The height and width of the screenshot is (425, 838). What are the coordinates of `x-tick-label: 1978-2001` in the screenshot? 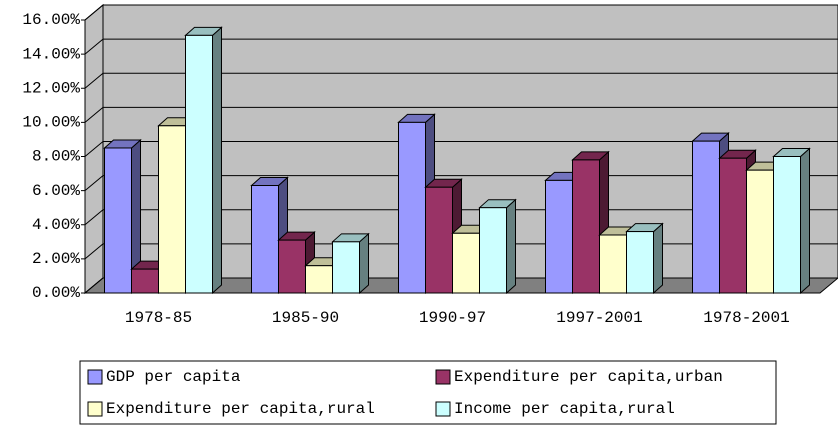 It's located at (746, 318).